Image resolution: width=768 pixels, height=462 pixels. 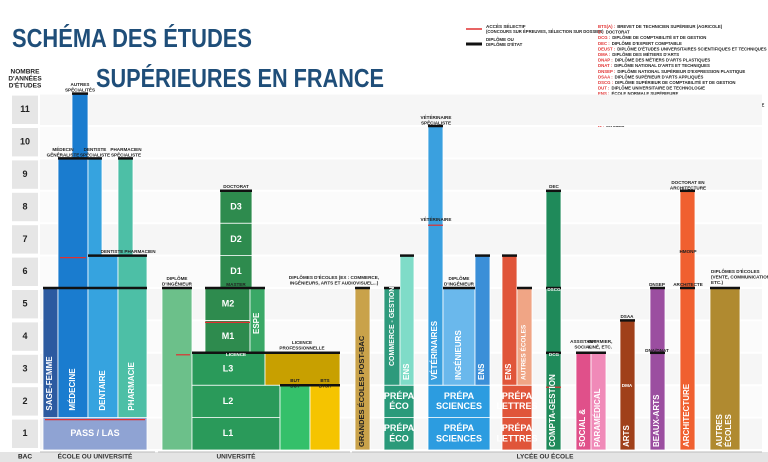 What do you see at coordinates (605, 65) in the screenshot?
I see `abbreviation-code: DNAT :` at bounding box center [605, 65].